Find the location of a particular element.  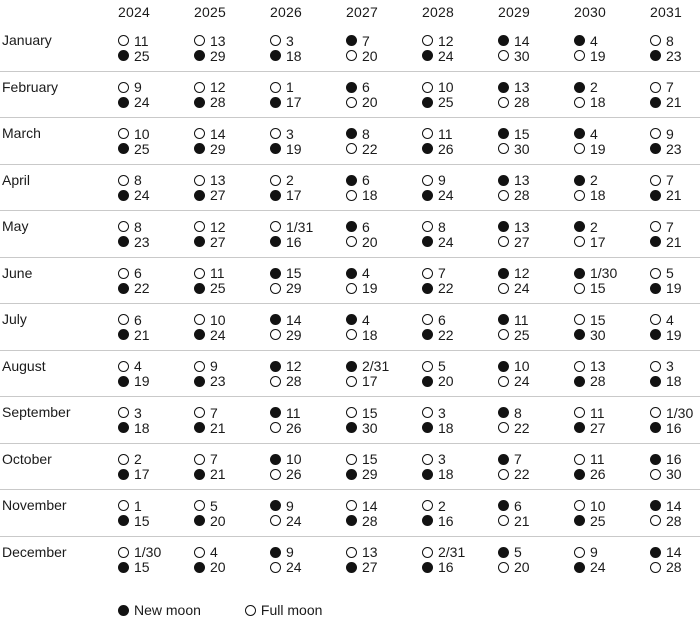

phase-date: 17 is located at coordinates (294, 102).